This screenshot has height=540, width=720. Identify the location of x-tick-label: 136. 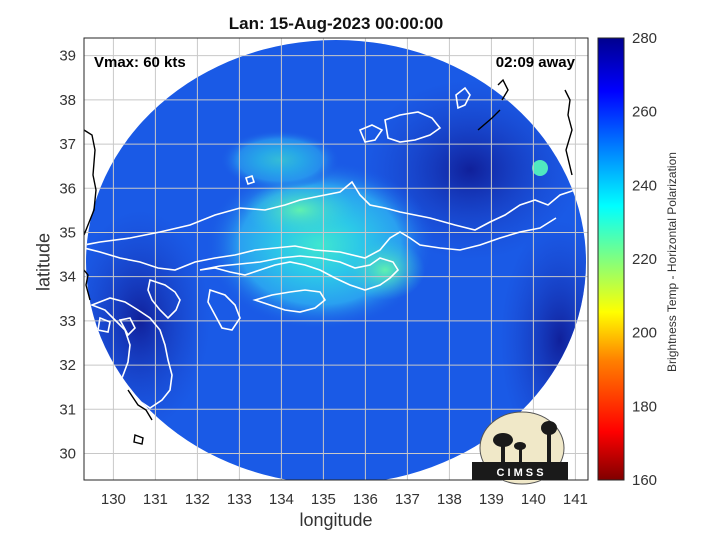
(365, 499).